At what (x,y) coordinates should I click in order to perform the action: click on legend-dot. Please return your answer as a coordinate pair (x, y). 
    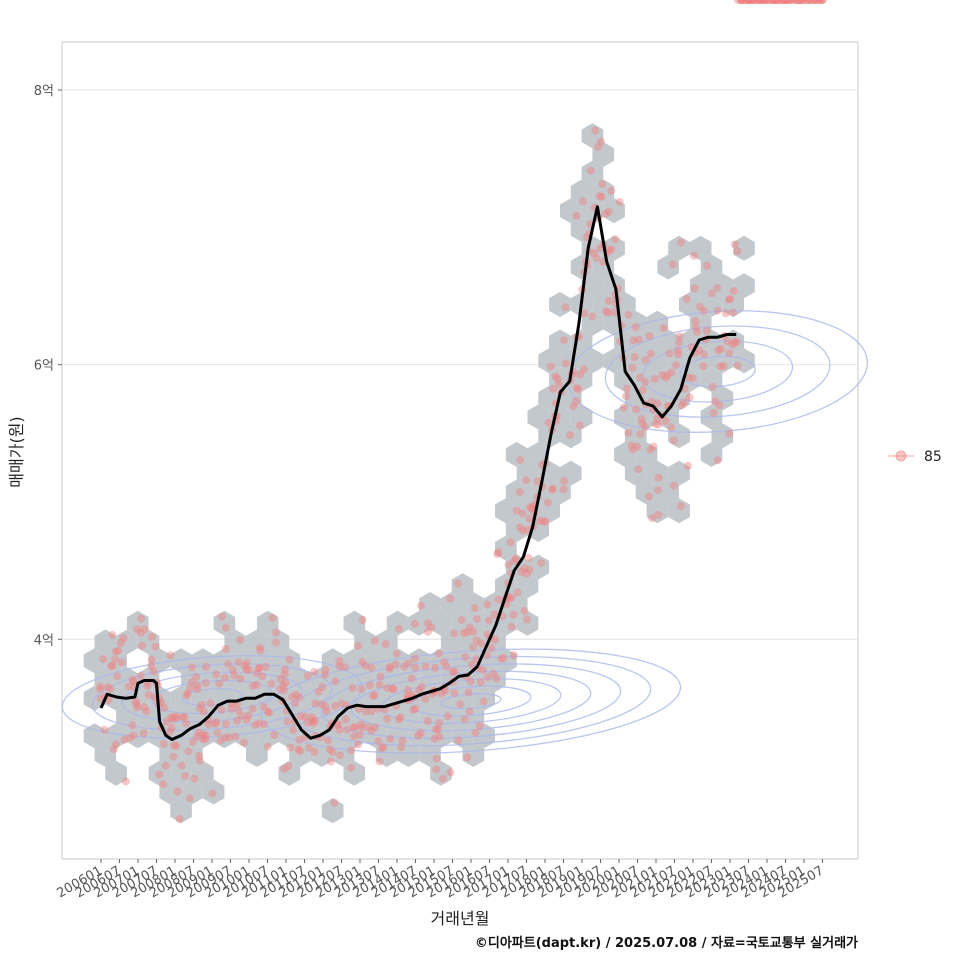
    Looking at the image, I should click on (901, 456).